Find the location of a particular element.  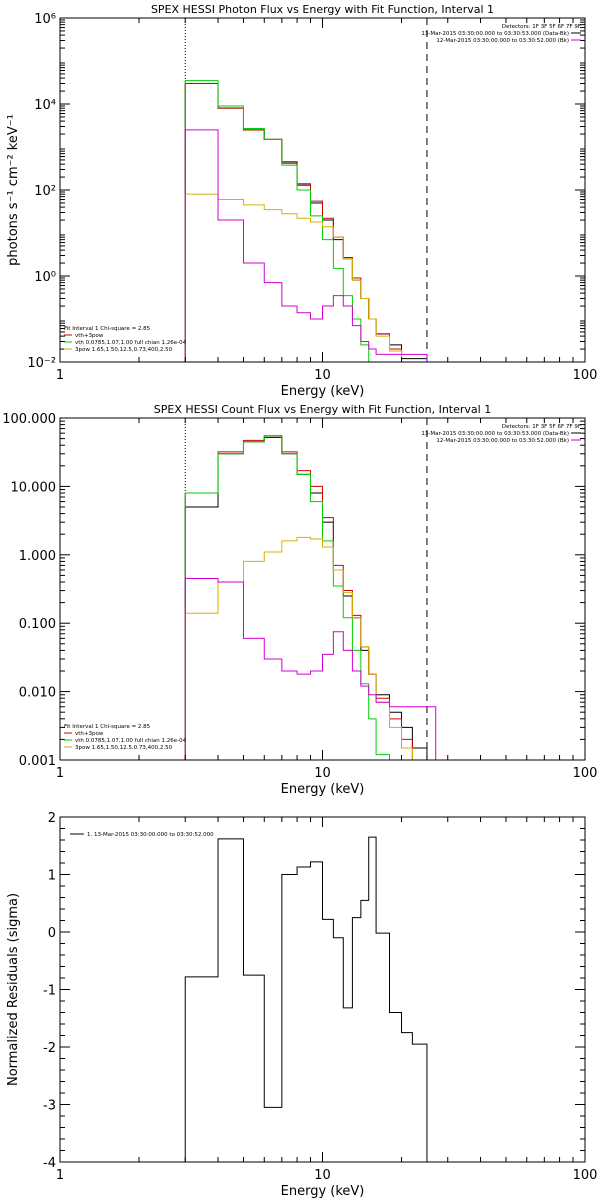

y-tick-label: 10.000 is located at coordinates (34, 487).